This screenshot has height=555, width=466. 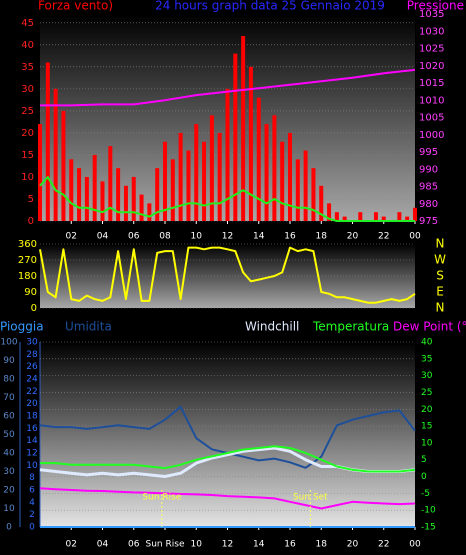 I want to click on y-tick-label: 50, so click(x=9, y=435).